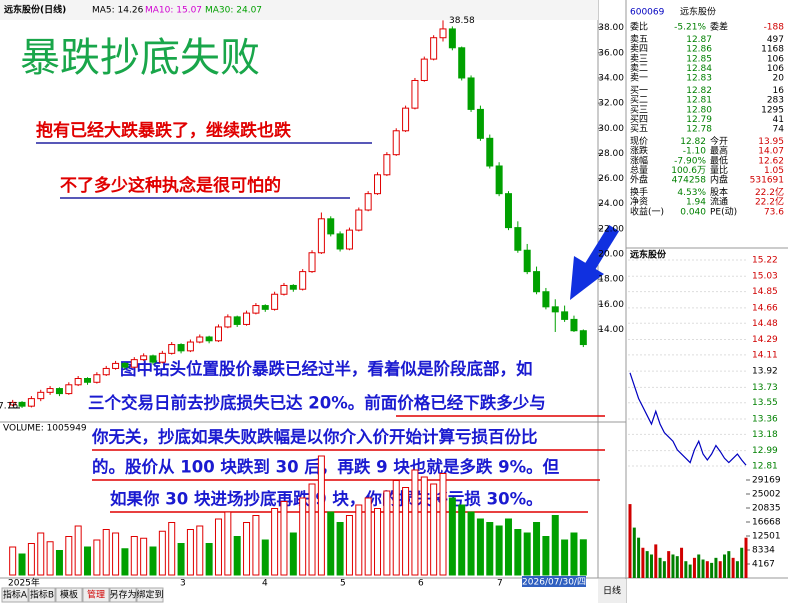 The image size is (788, 603). I want to click on explanation: 三个交易日前去抄底损失已达 20%。前面价格已经下跌多少与, so click(317, 403).